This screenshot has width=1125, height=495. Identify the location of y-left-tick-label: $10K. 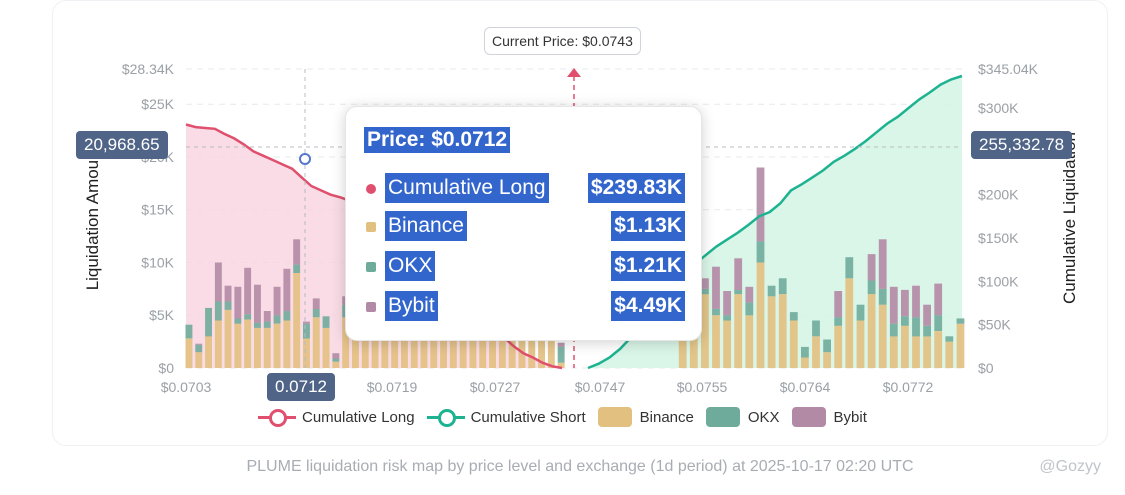
(157, 262).